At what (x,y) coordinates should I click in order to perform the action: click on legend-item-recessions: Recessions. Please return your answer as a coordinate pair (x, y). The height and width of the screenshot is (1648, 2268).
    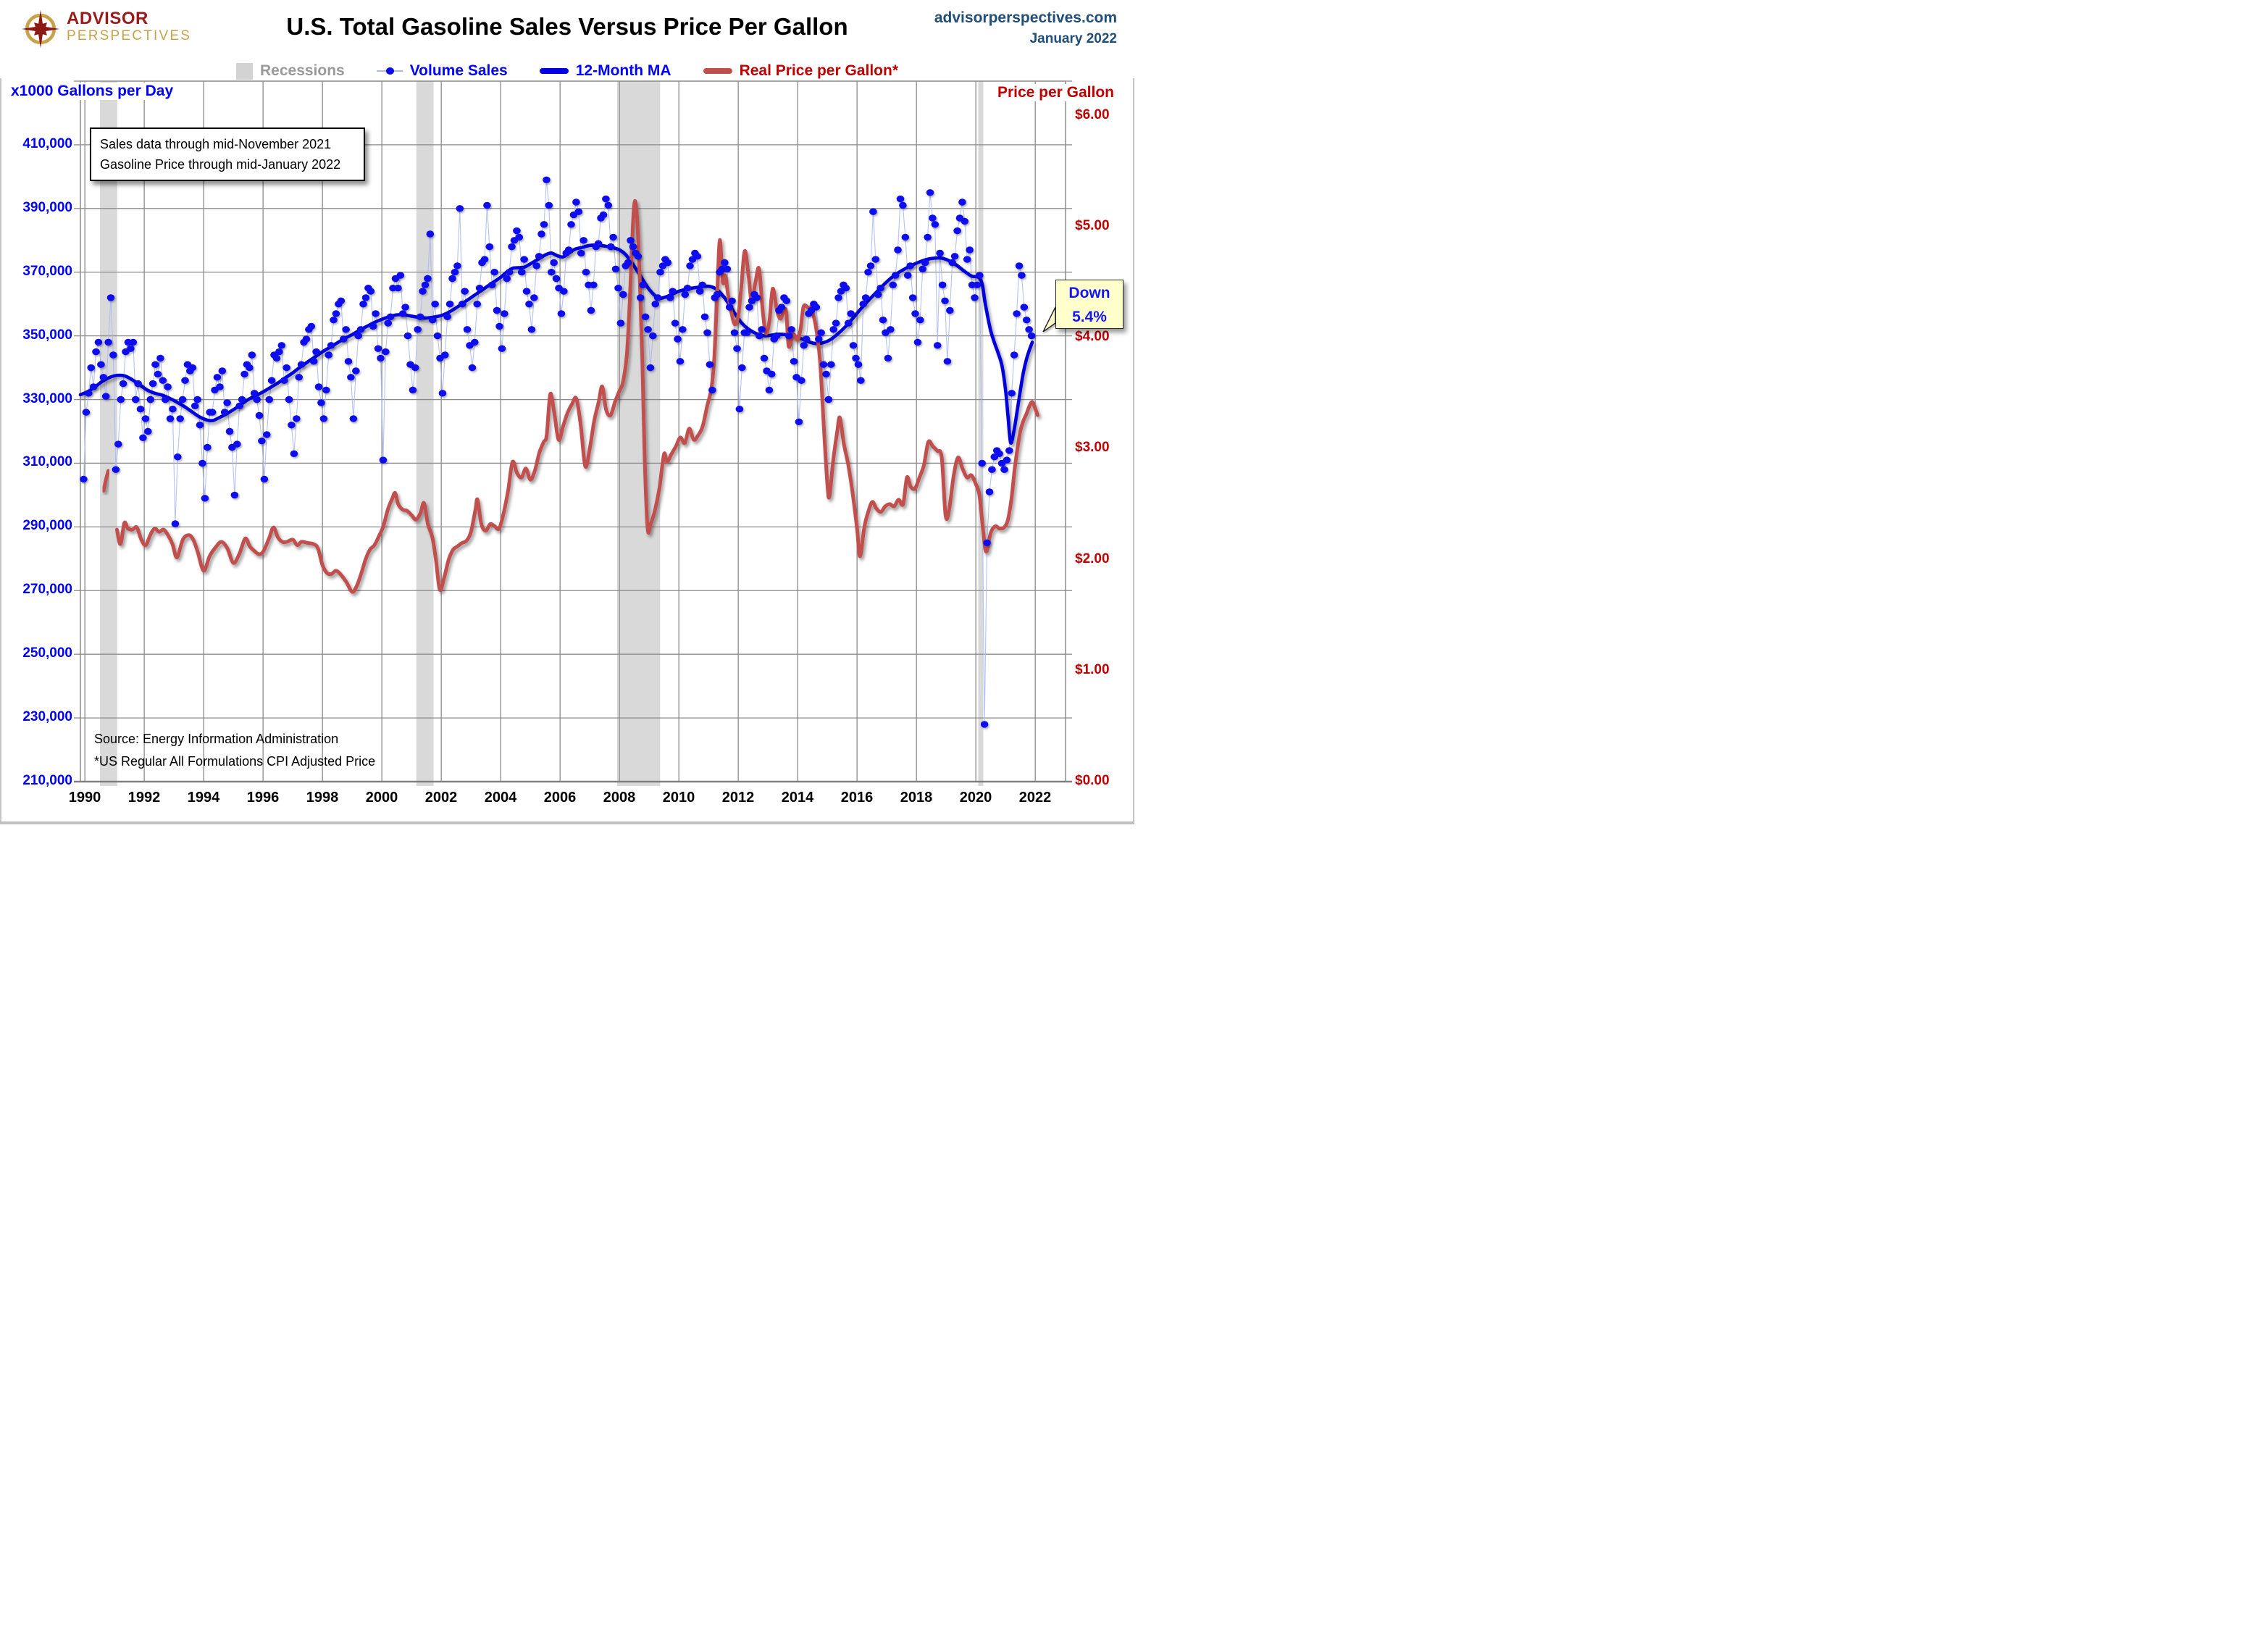
    Looking at the image, I should click on (290, 71).